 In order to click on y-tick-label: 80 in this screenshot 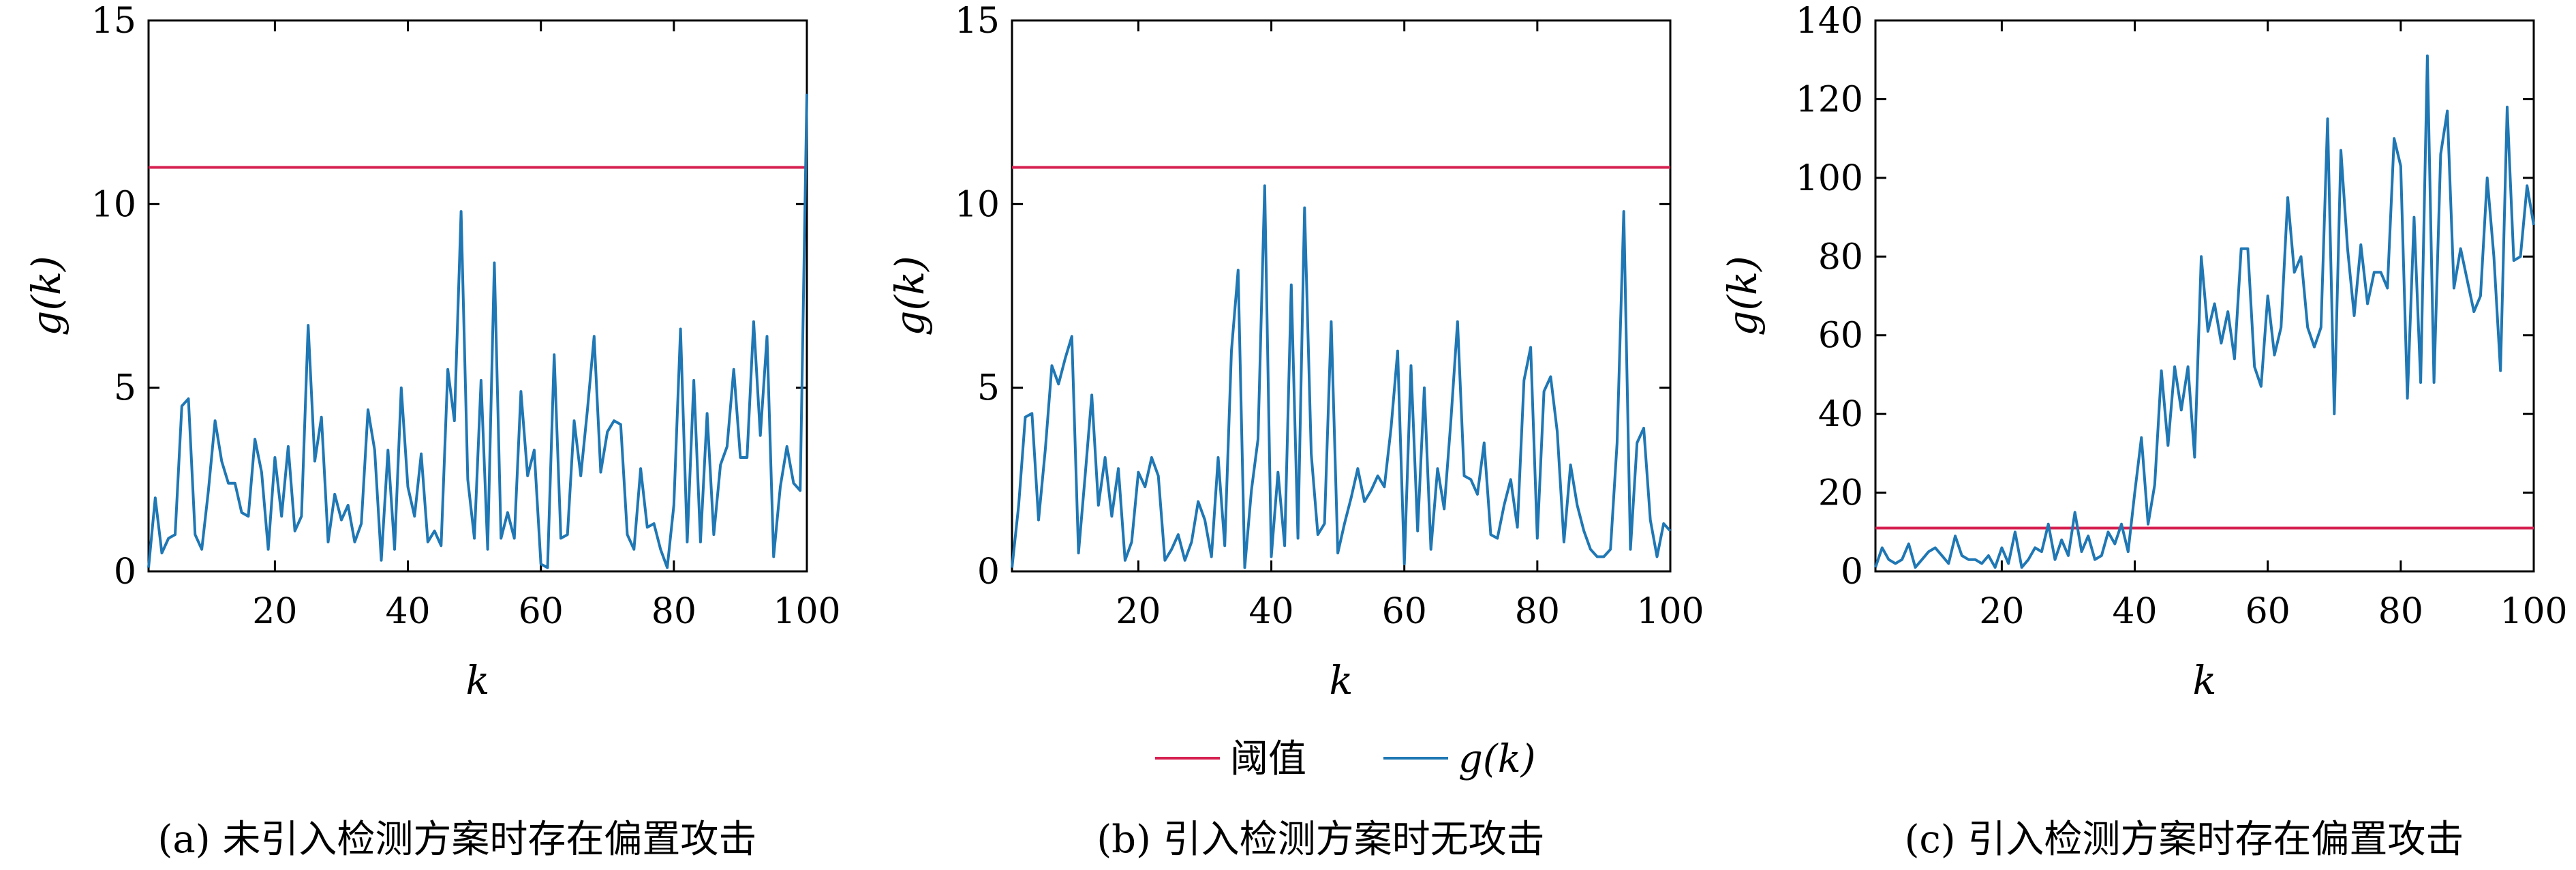, I will do `click(1840, 257)`.